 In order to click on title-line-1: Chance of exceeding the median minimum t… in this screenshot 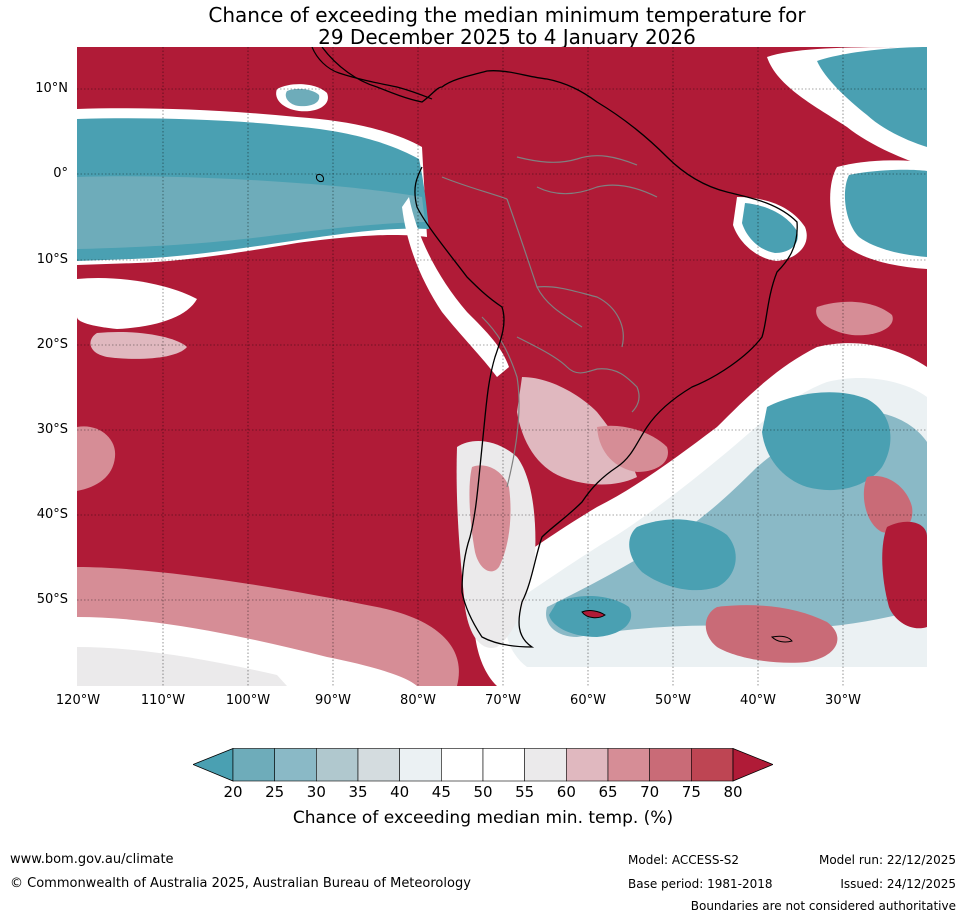, I will do `click(507, 15)`.